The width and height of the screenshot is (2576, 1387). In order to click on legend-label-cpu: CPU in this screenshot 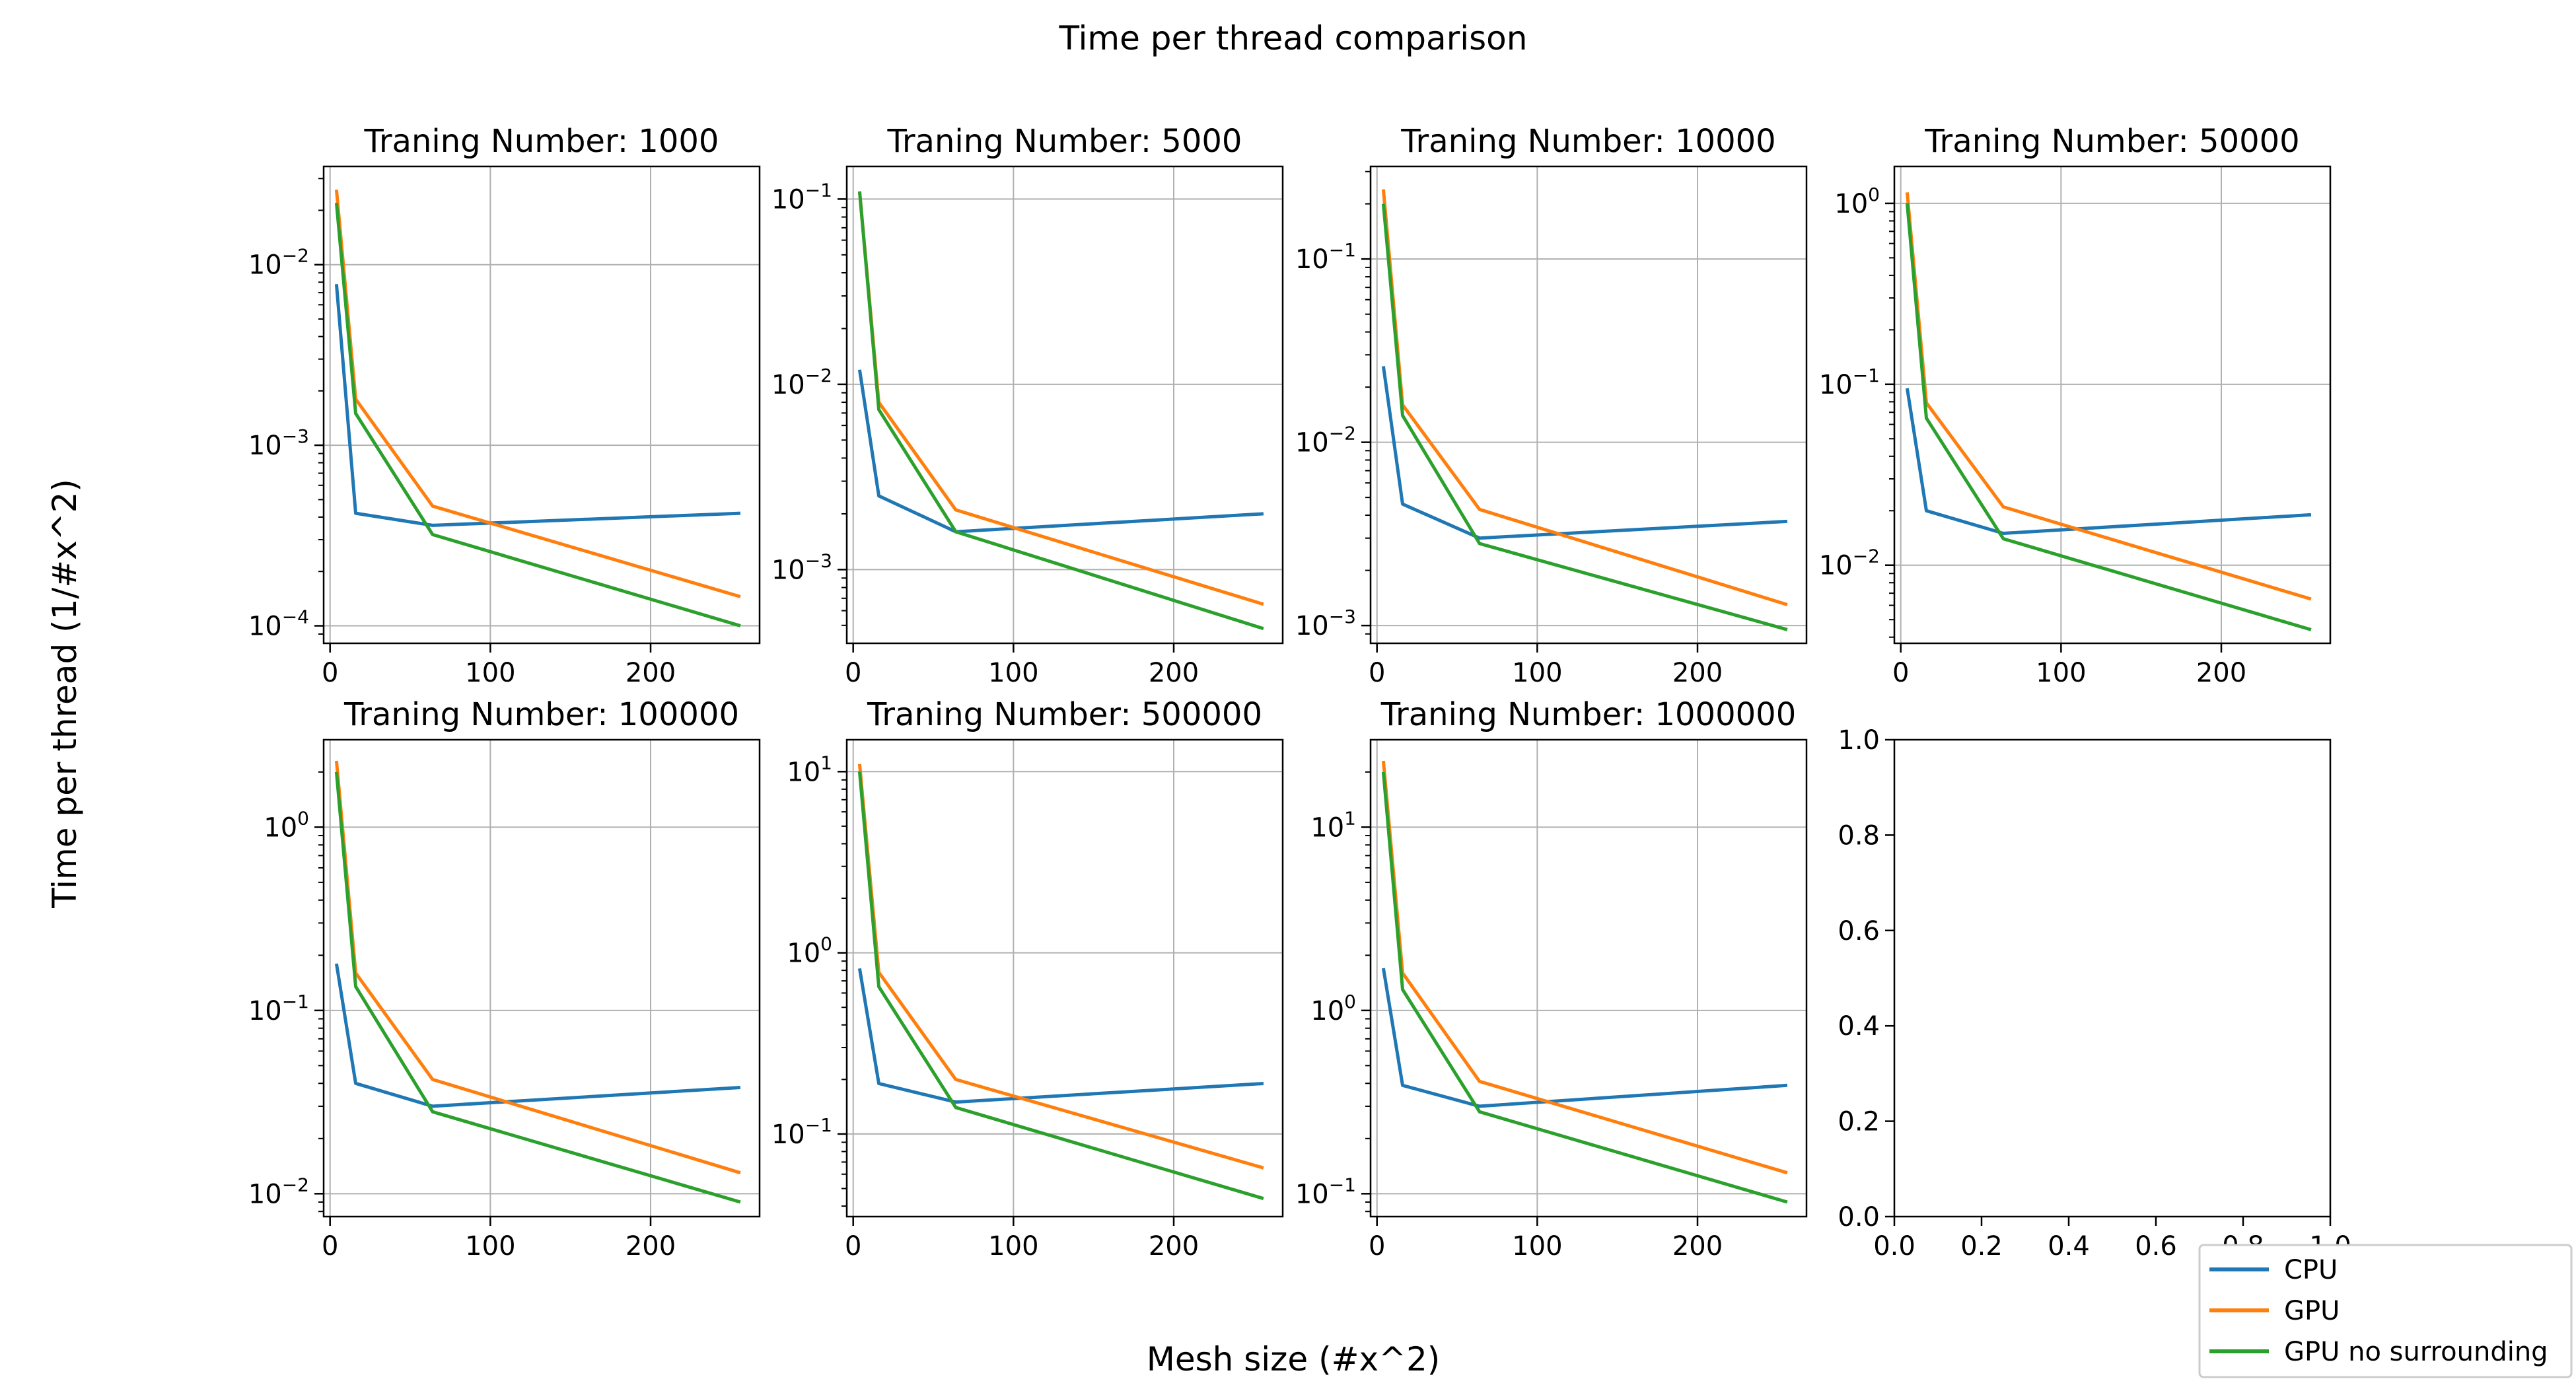, I will do `click(2311, 1270)`.